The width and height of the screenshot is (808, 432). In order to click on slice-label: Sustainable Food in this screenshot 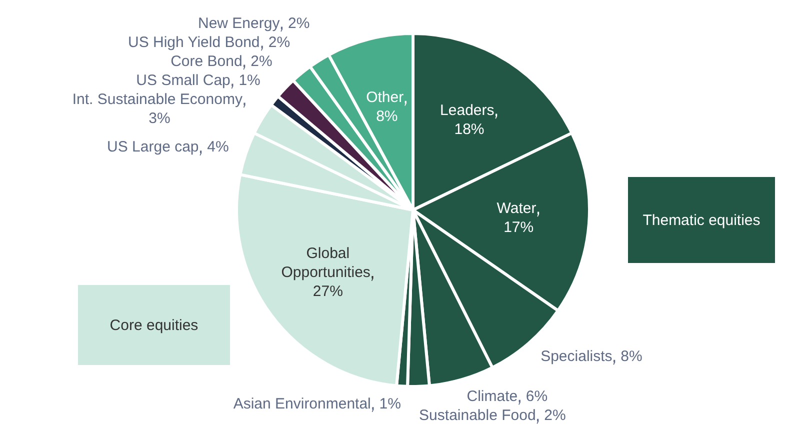, I will do `click(477, 415)`.